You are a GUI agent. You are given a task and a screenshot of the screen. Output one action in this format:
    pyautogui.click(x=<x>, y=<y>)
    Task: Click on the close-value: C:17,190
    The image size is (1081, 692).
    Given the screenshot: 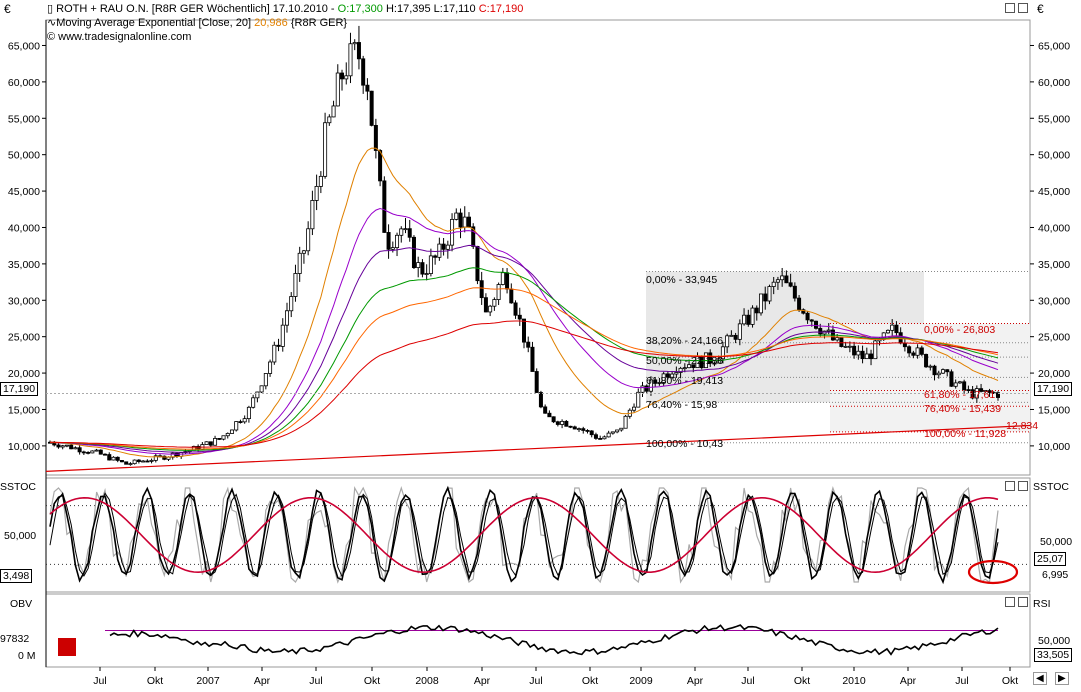 What is the action you would take?
    pyautogui.click(x=501, y=9)
    